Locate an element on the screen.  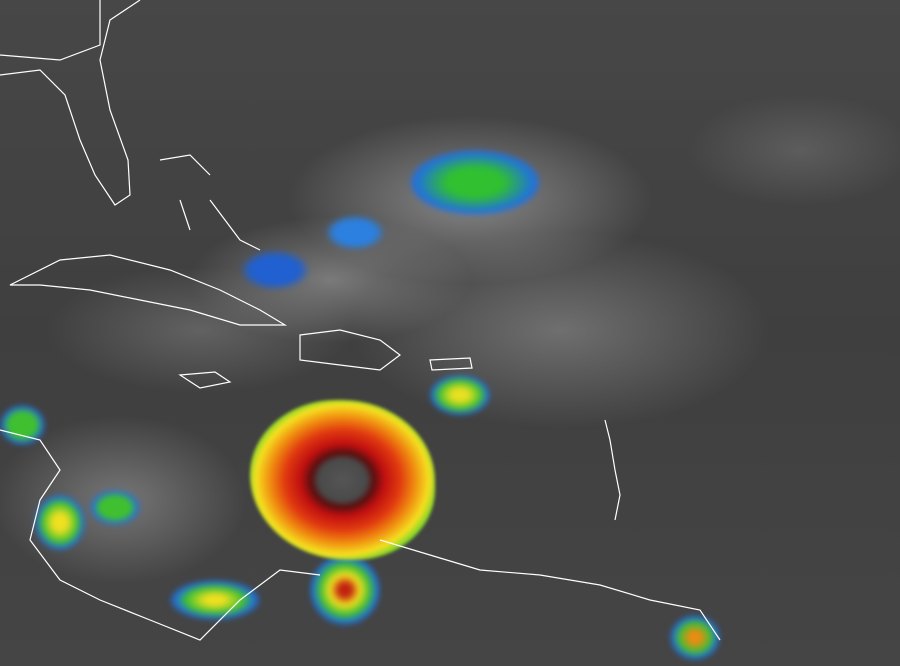
cuba-coastline is located at coordinates (148, 290).